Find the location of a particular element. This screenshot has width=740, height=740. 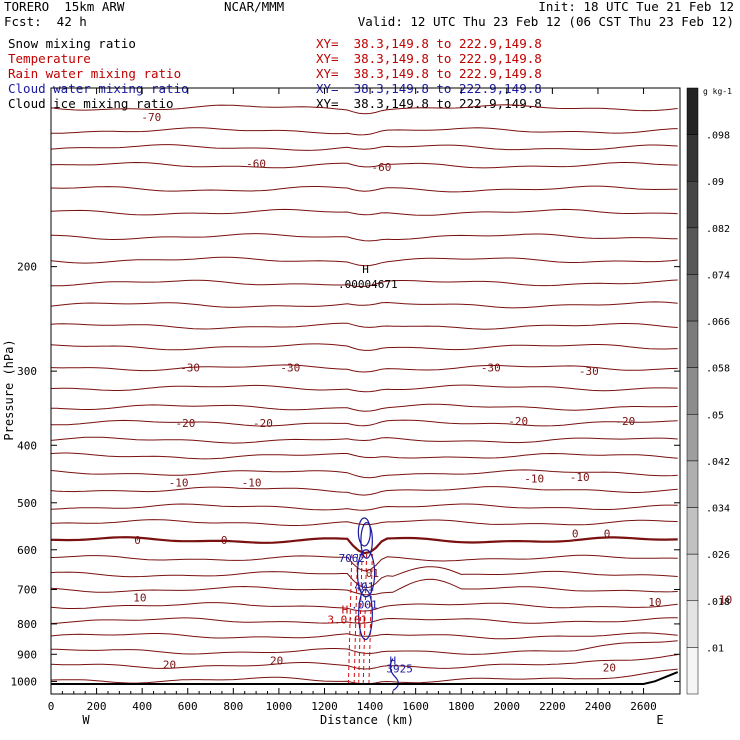

field-name-snow: Snow mixing ratio is located at coordinates (72, 43).